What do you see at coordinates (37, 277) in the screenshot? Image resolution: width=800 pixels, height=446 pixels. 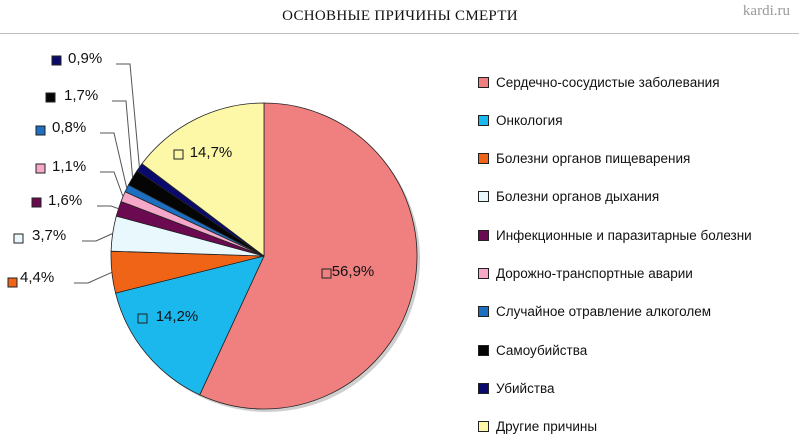 I see `data-label: 4,4%` at bounding box center [37, 277].